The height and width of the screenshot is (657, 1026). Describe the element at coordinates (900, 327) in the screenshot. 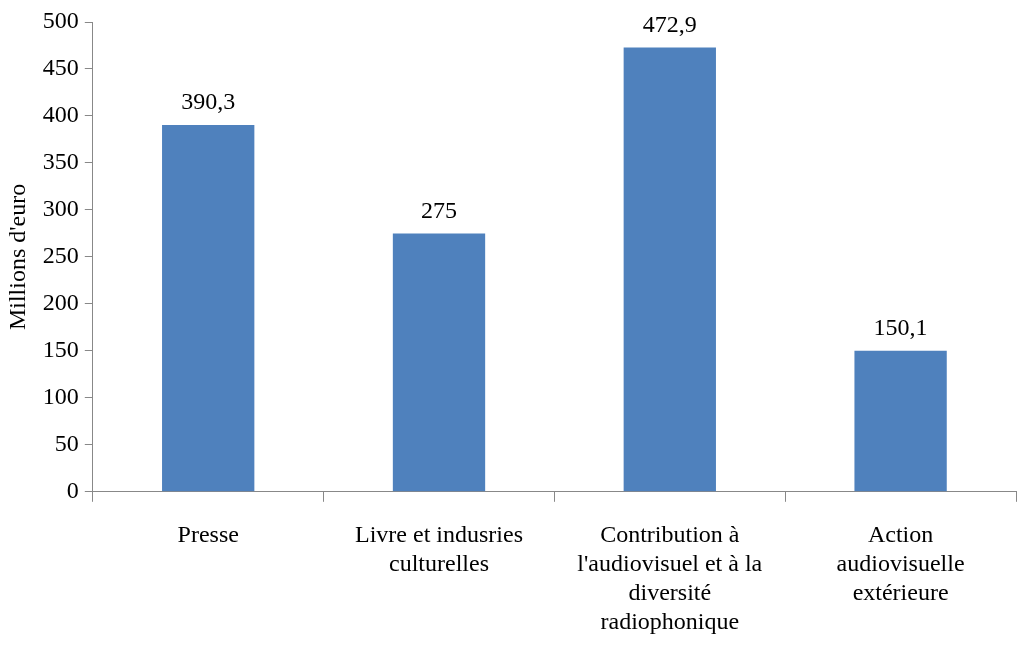

I see `data-label: 150,1` at that location.